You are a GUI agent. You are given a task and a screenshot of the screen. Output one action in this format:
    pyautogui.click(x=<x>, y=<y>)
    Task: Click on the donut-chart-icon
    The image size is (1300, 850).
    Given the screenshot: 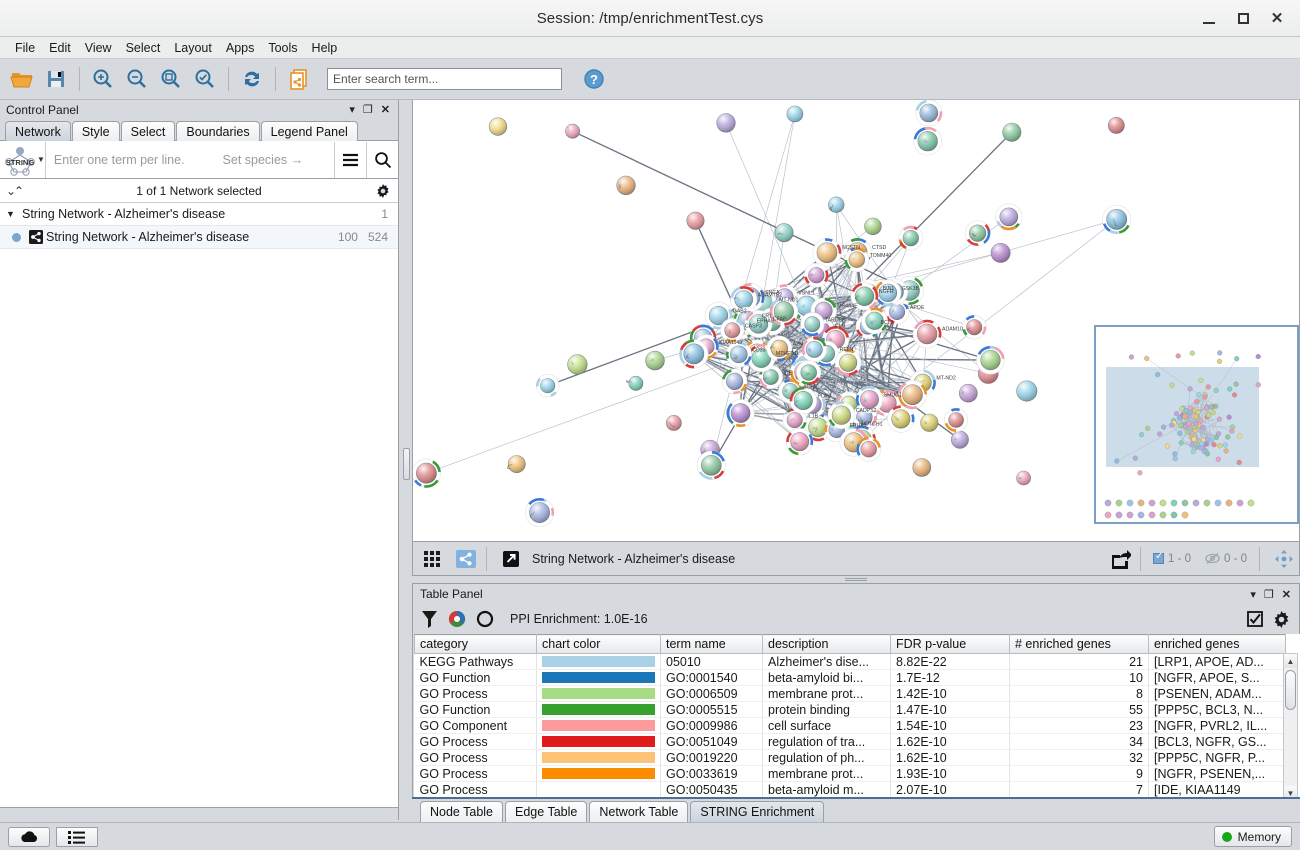 What is the action you would take?
    pyautogui.click(x=485, y=619)
    